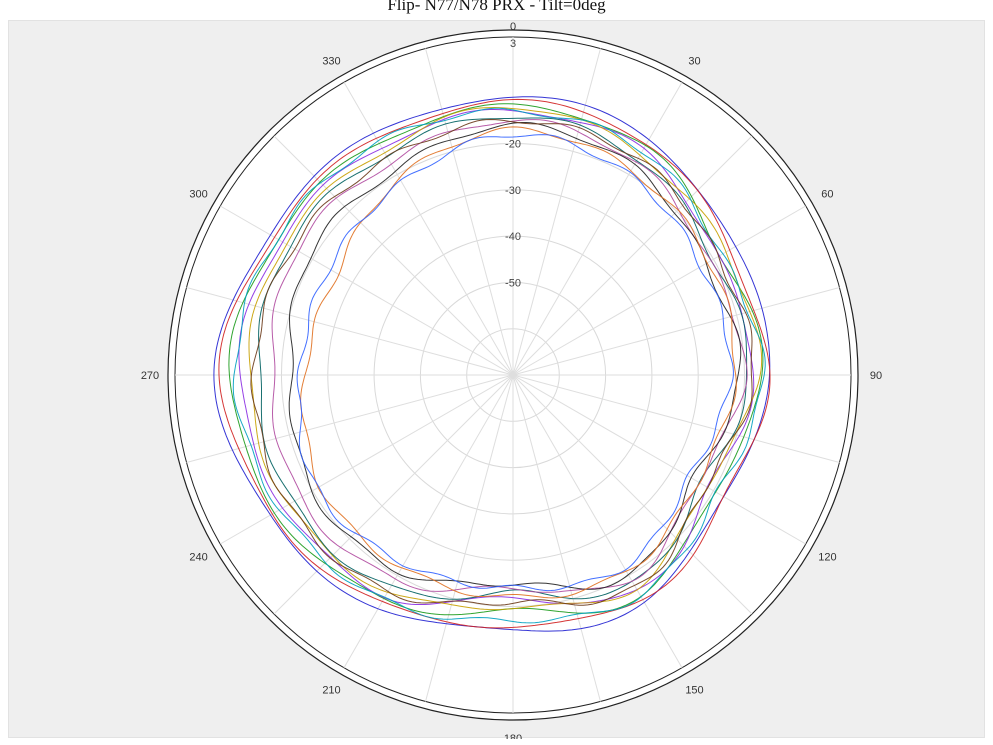  I want to click on angle-tick-label: 60, so click(827, 195).